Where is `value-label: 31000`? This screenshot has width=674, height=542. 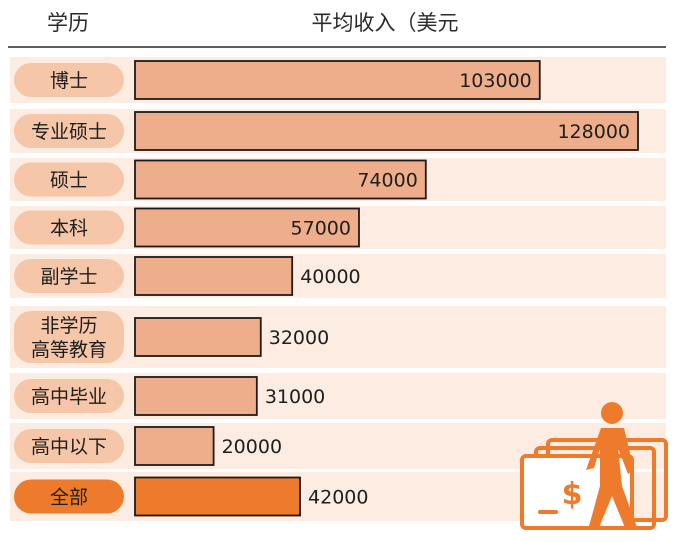
value-label: 31000 is located at coordinates (295, 397).